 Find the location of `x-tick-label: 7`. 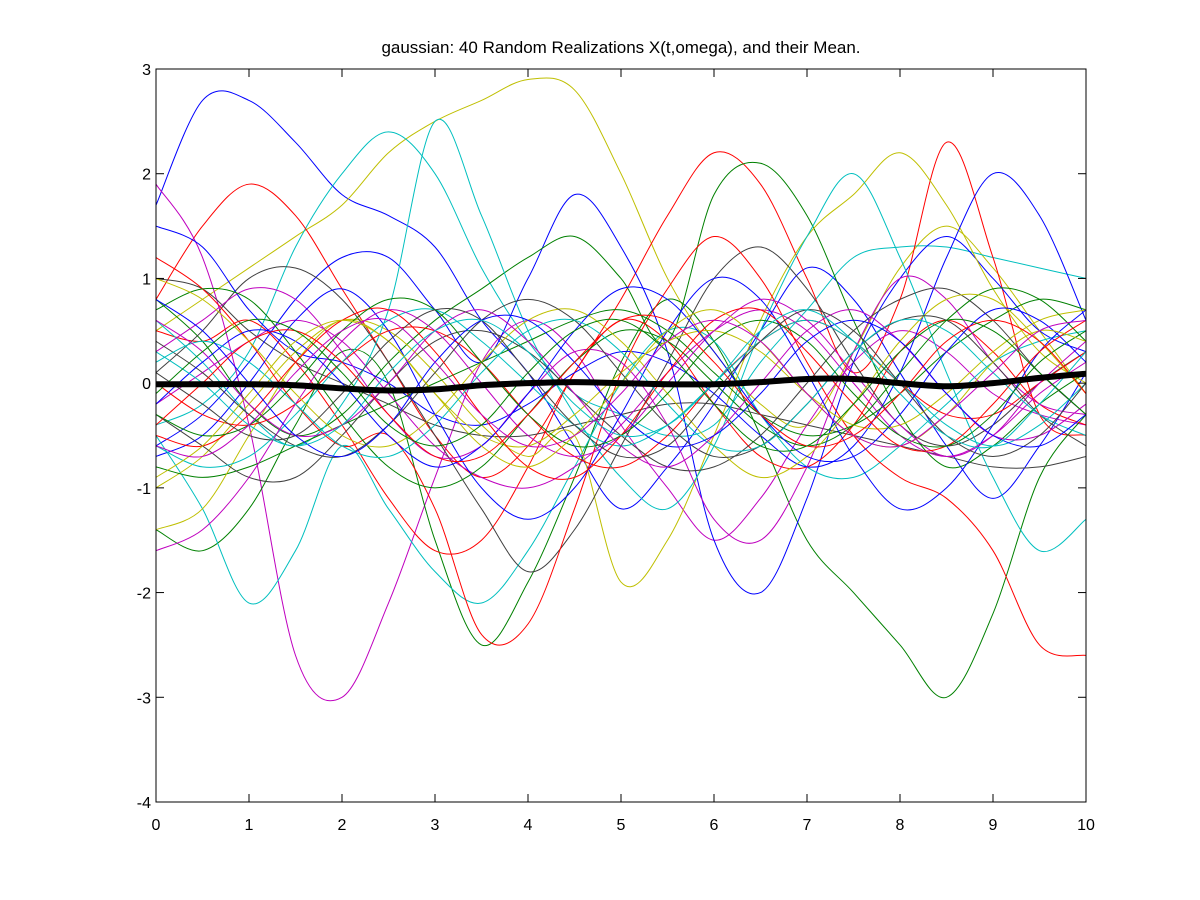

x-tick-label: 7 is located at coordinates (807, 825).